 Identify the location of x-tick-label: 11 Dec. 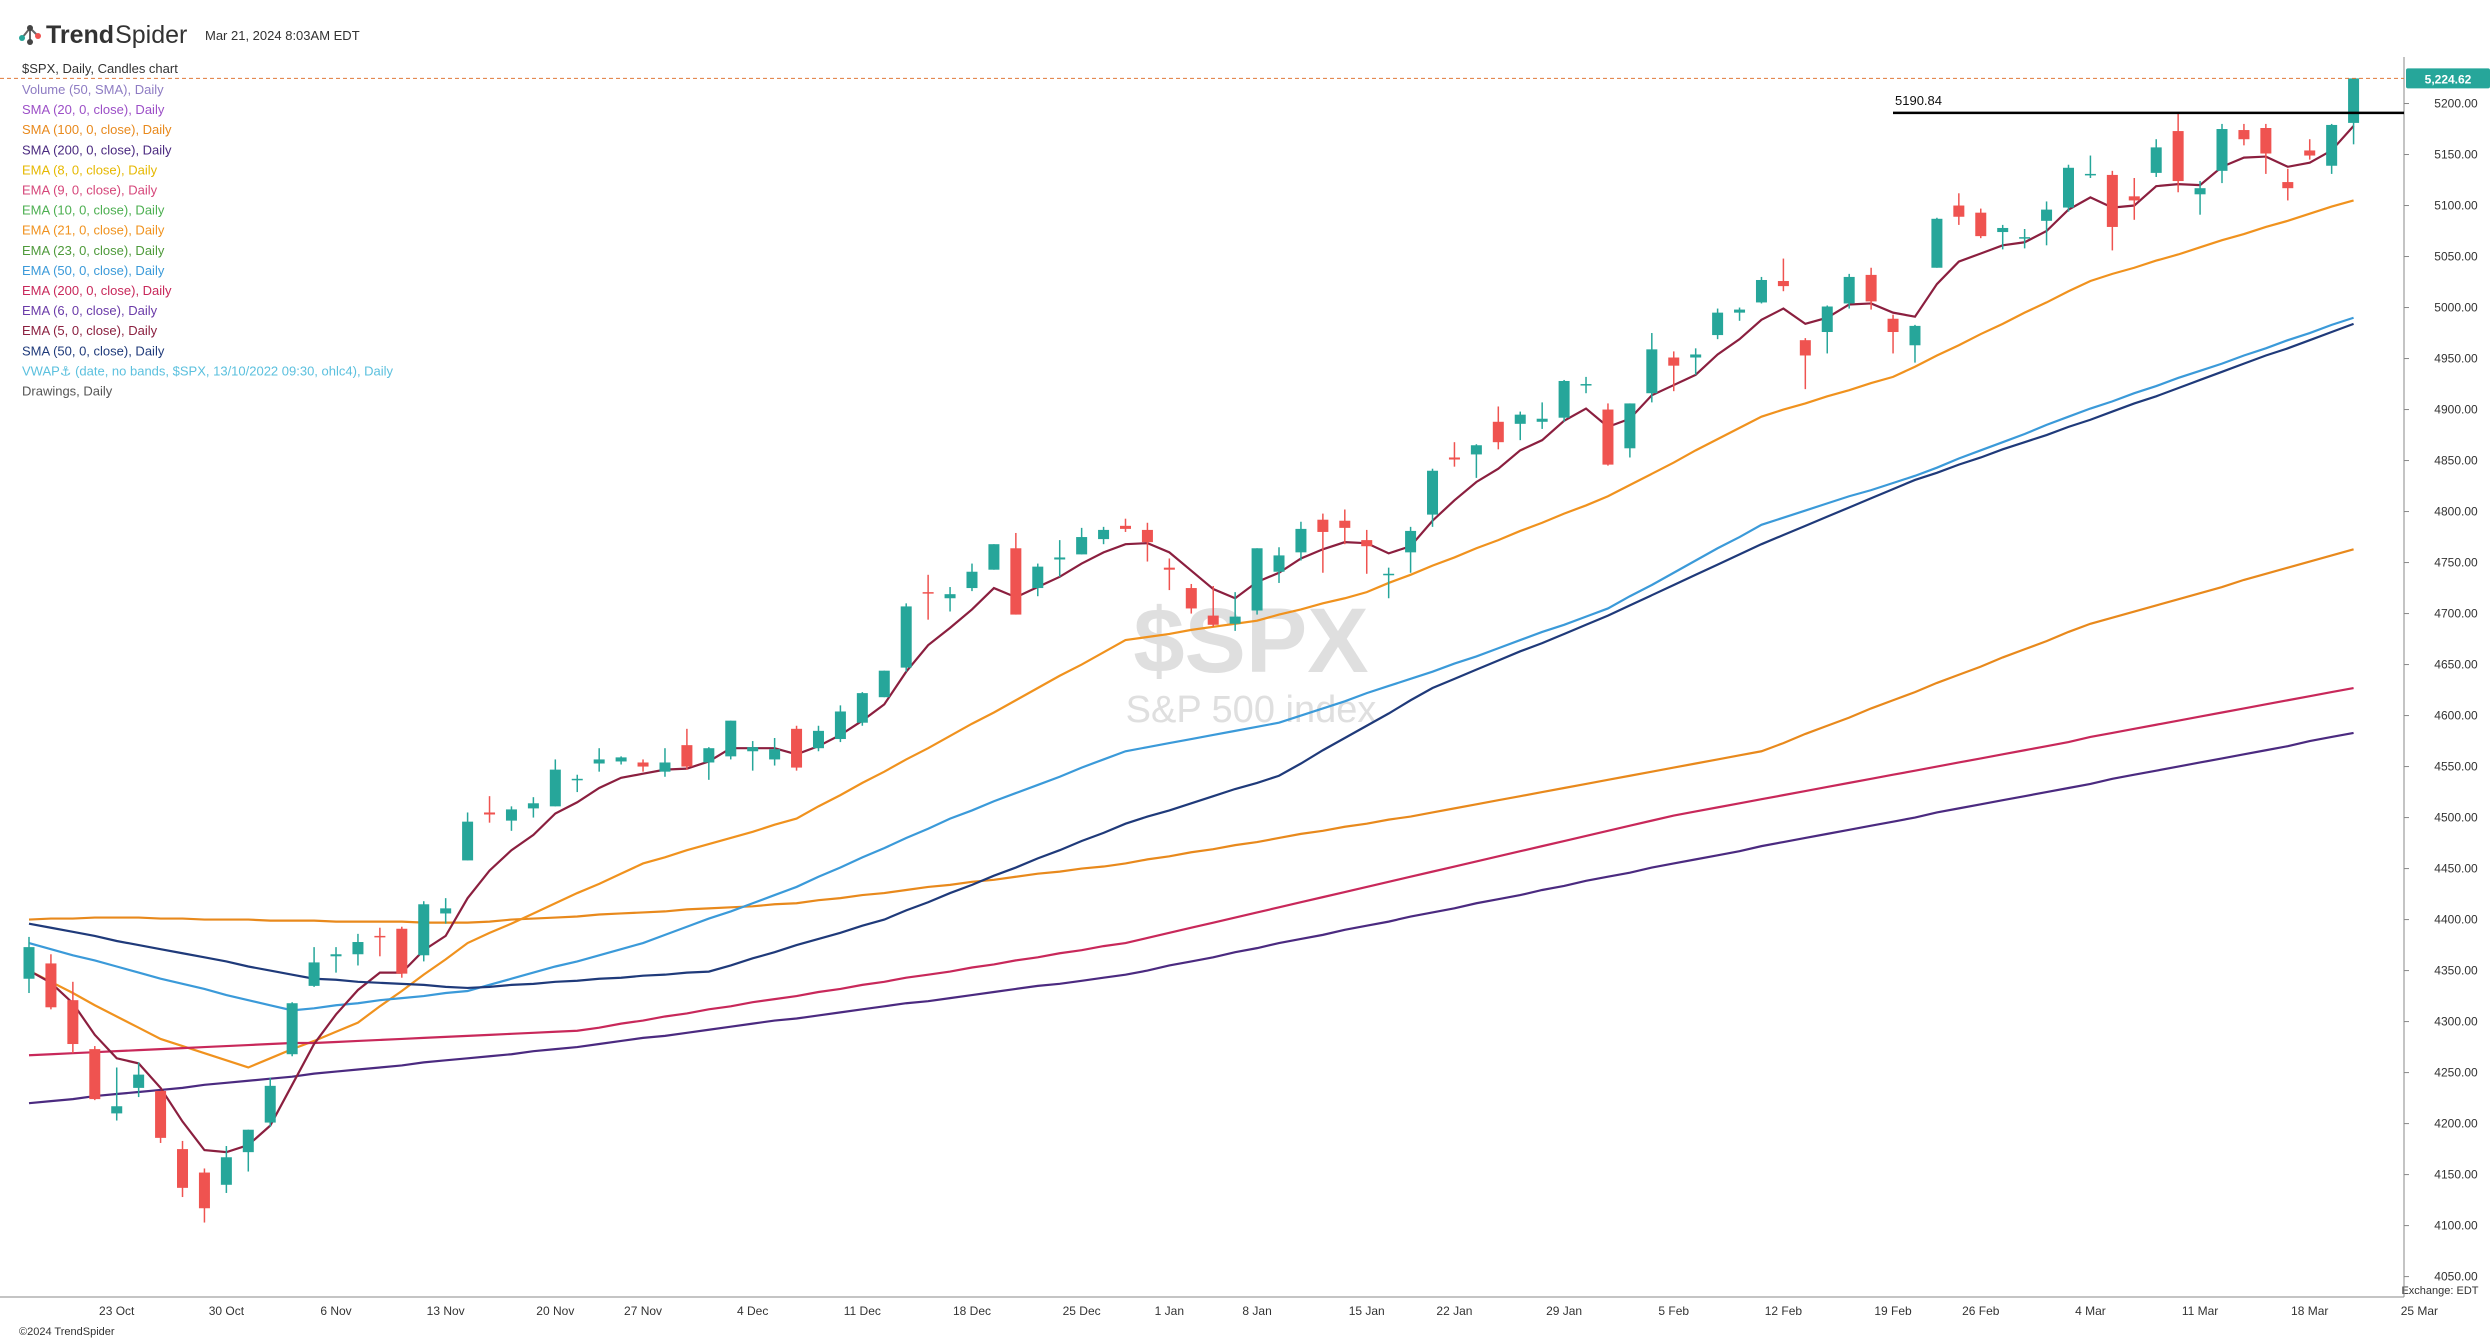
(862, 1311).